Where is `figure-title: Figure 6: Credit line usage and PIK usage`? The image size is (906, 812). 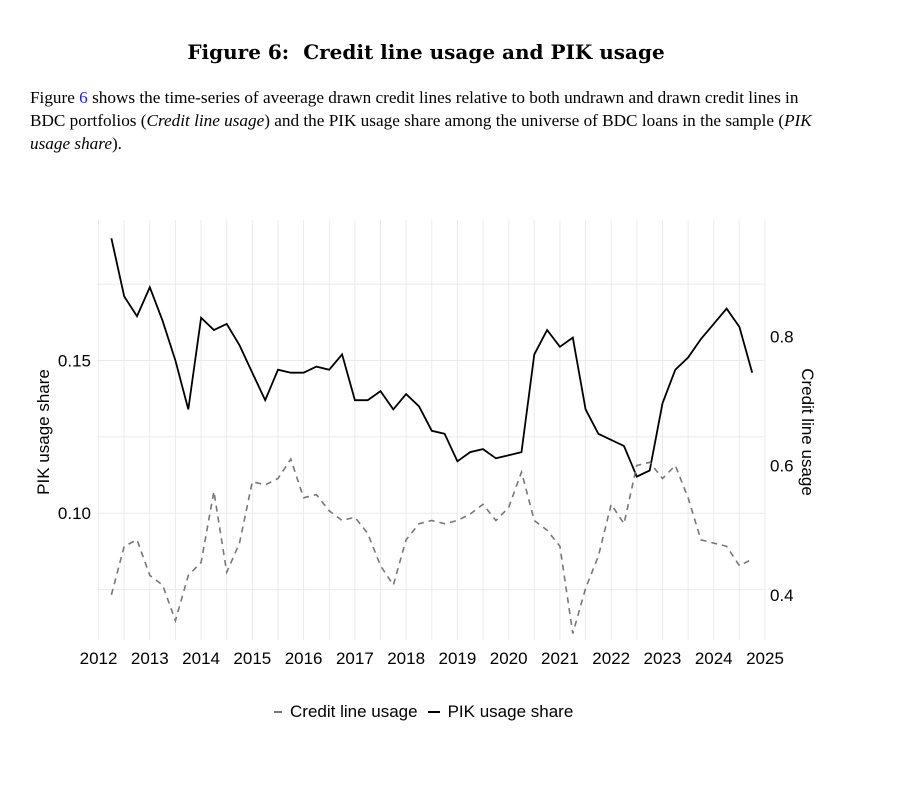
figure-title: Figure 6: Credit line usage and PIK usage is located at coordinates (426, 52).